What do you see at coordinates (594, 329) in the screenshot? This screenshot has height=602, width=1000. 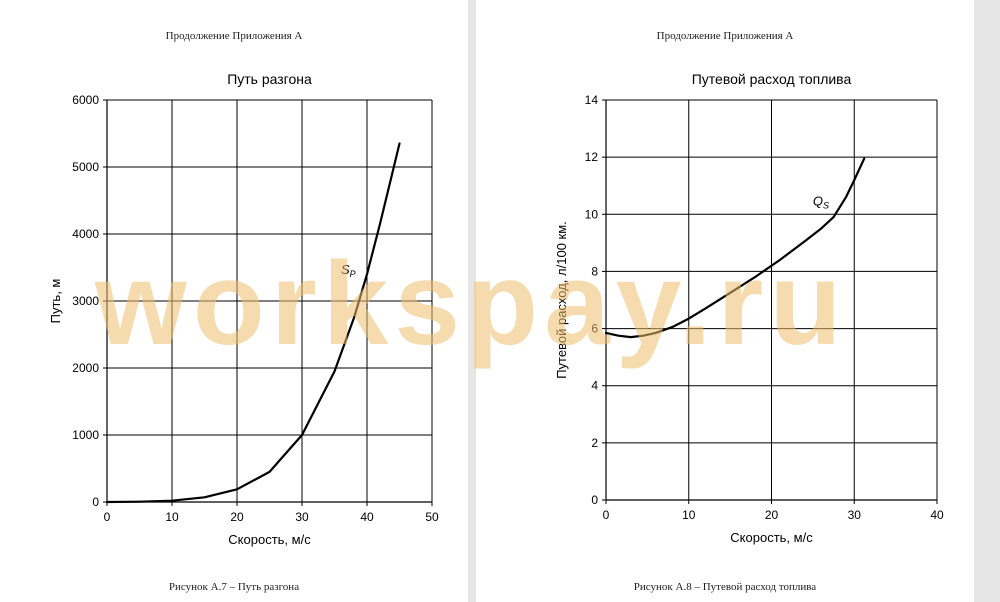 I see `y-tick-label: 6` at bounding box center [594, 329].